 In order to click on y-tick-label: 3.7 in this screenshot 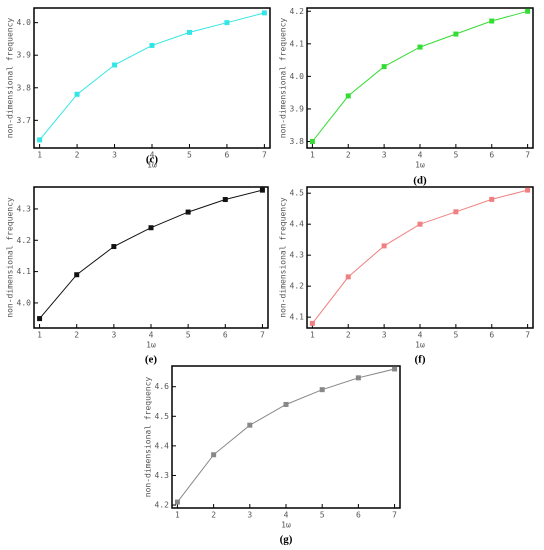, I will do `click(24, 120)`.